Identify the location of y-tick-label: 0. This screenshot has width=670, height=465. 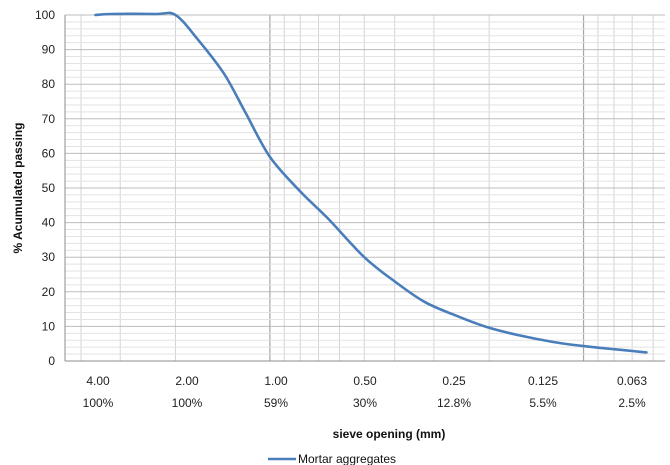
(51, 361).